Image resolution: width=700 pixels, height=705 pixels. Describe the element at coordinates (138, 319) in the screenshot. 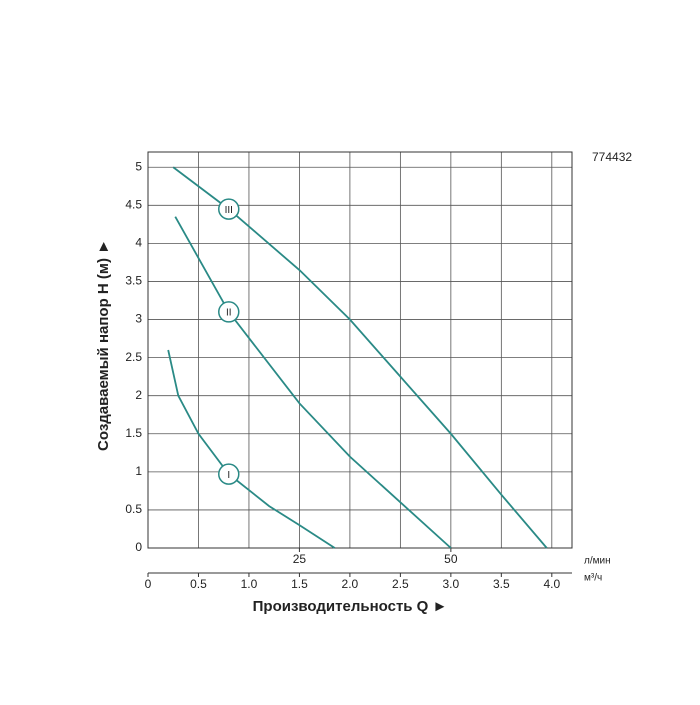

I see `y-tick-label: 3` at that location.